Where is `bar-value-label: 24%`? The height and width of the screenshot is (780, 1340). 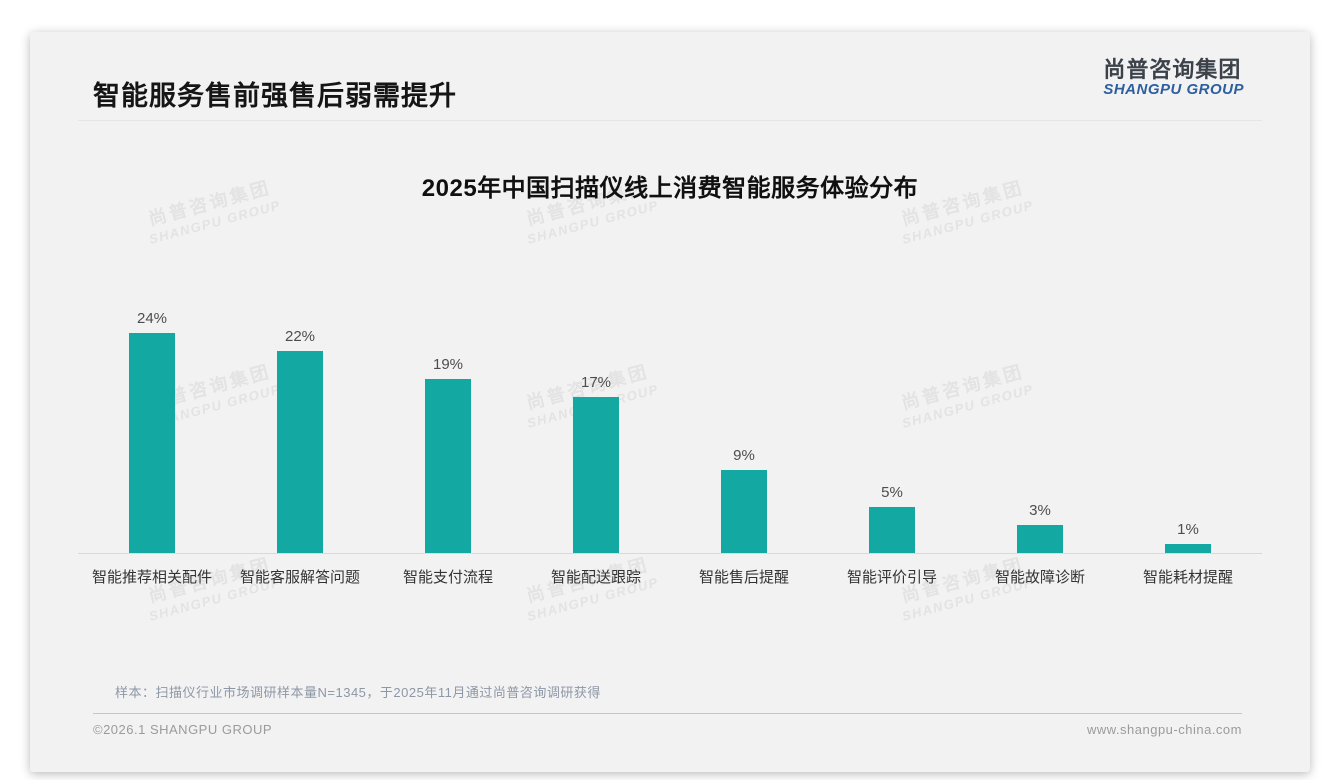 bar-value-label: 24% is located at coordinates (152, 318).